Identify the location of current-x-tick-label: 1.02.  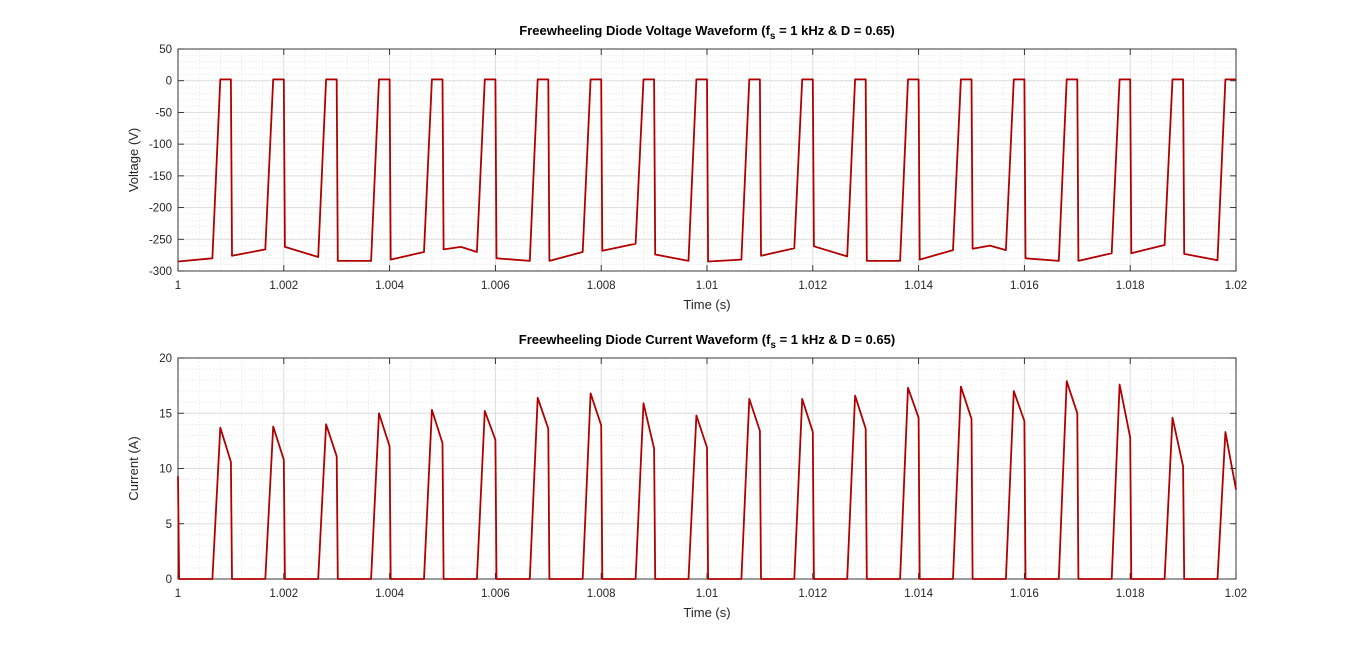
(1236, 594).